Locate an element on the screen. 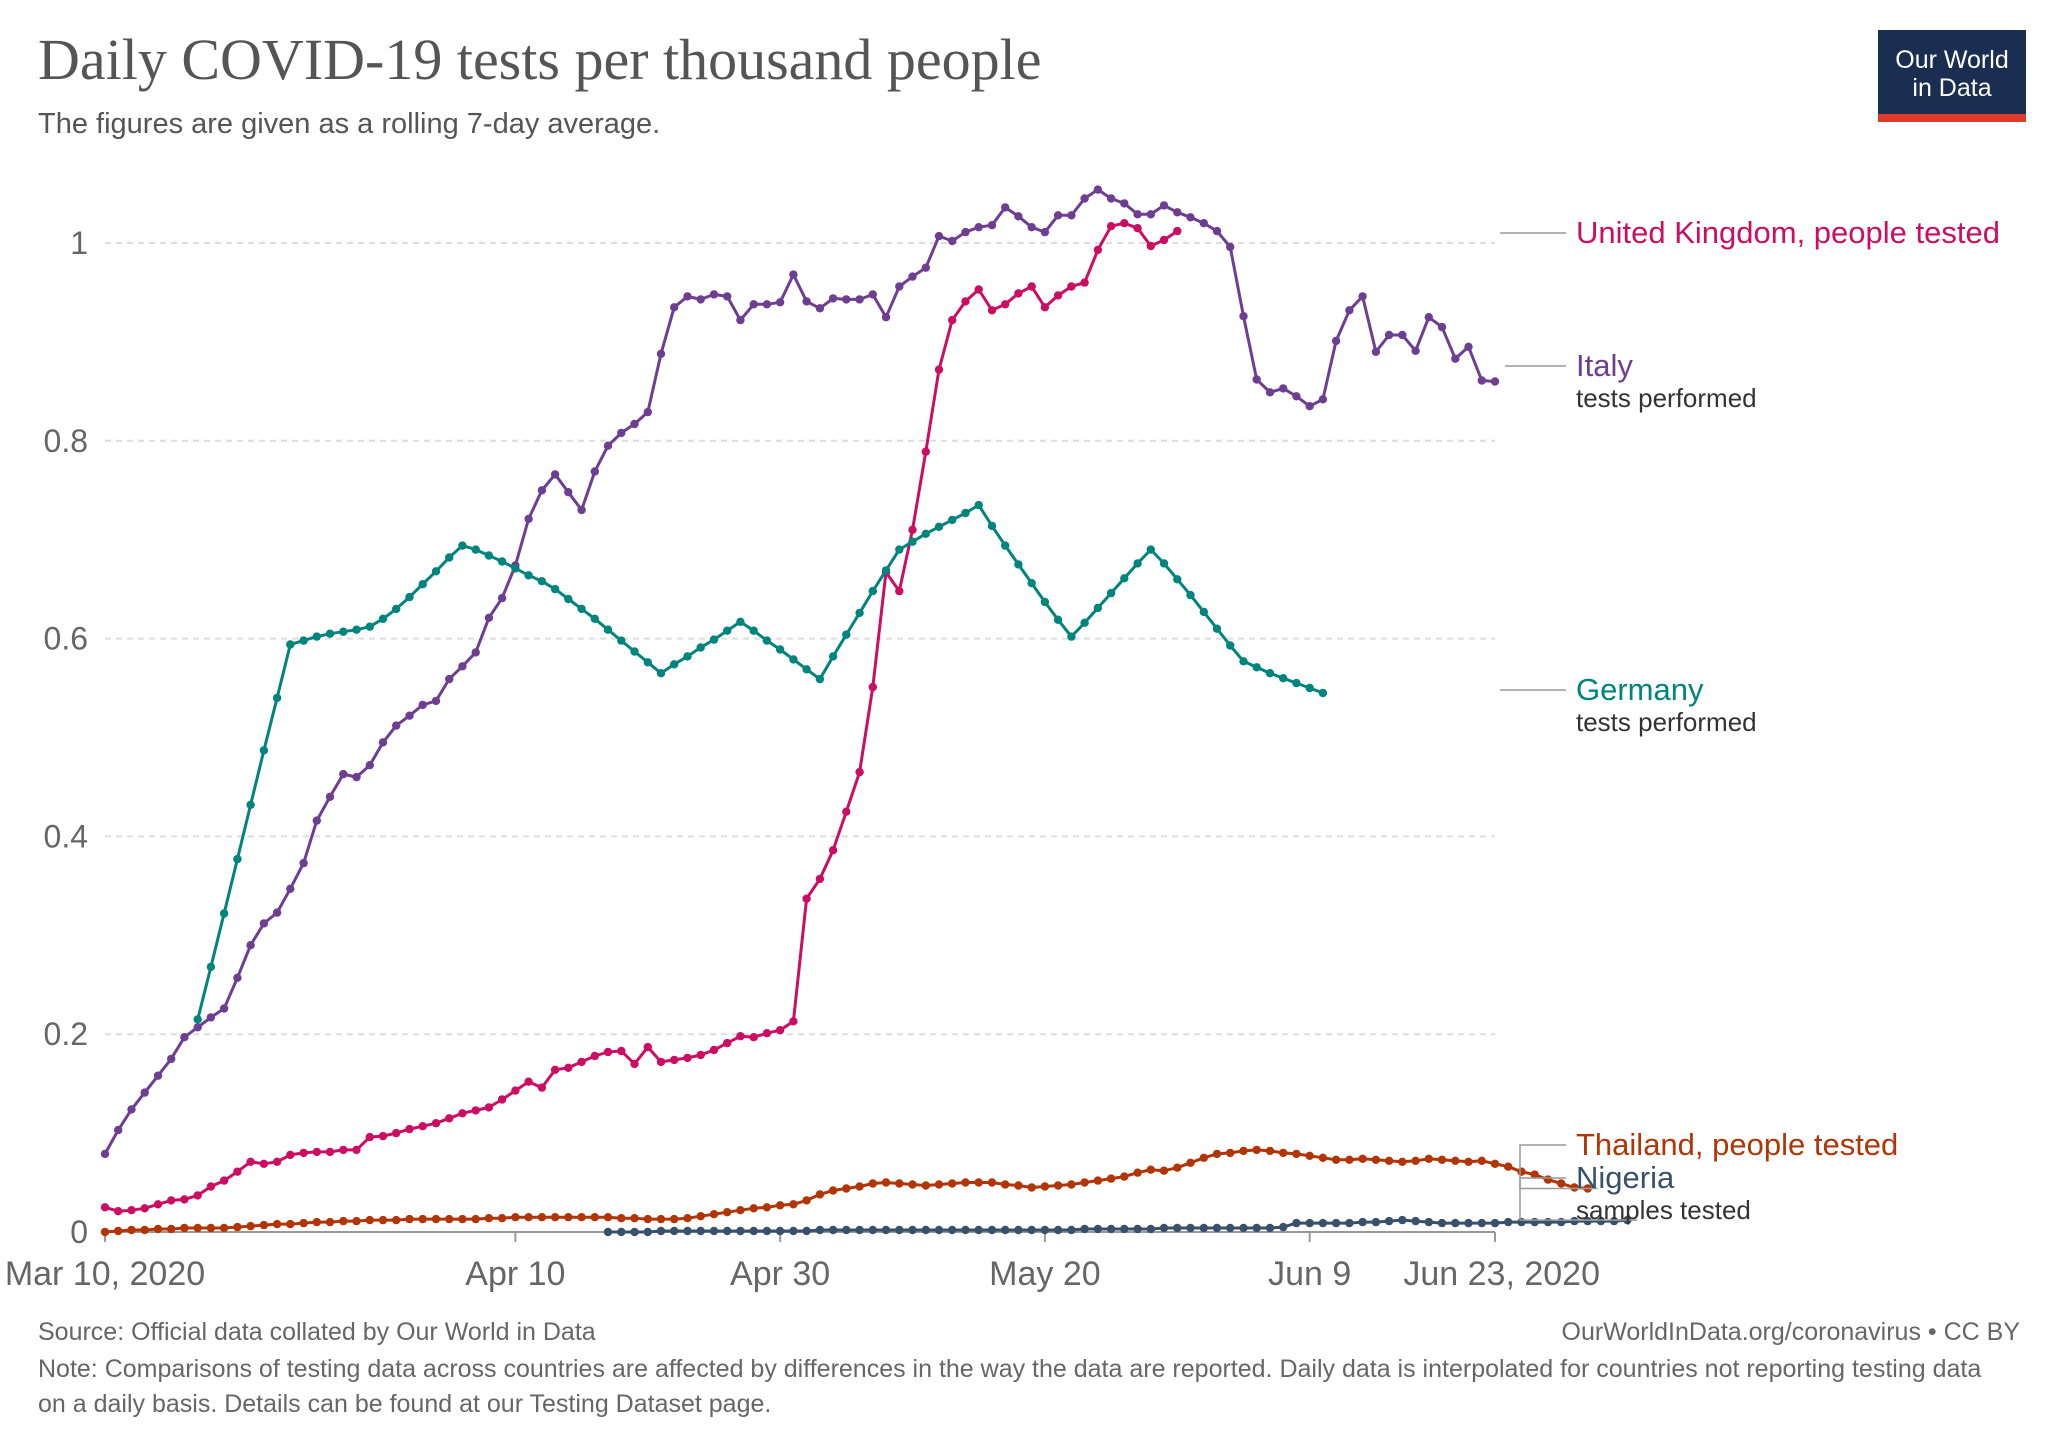 The width and height of the screenshot is (2048, 1446). footer-url: OurWorldInData.org/coronavirus • CC BY is located at coordinates (1790, 1332).